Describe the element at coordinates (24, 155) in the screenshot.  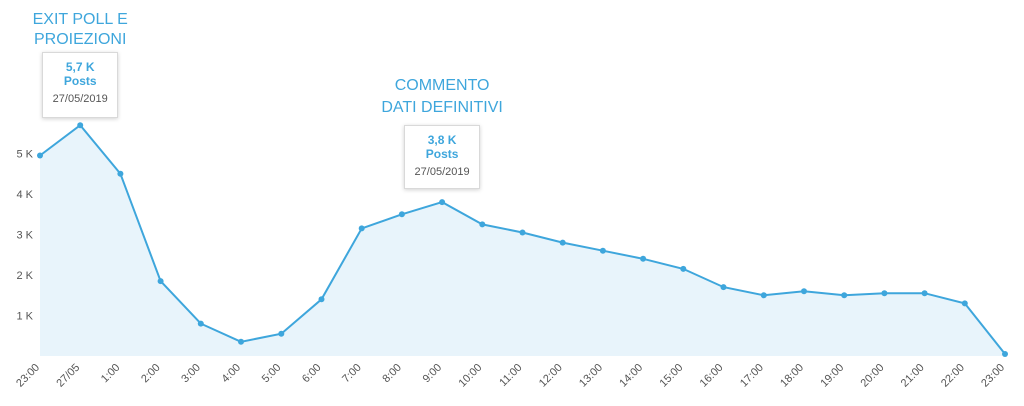
I see `y-tick-label: 5 K` at that location.